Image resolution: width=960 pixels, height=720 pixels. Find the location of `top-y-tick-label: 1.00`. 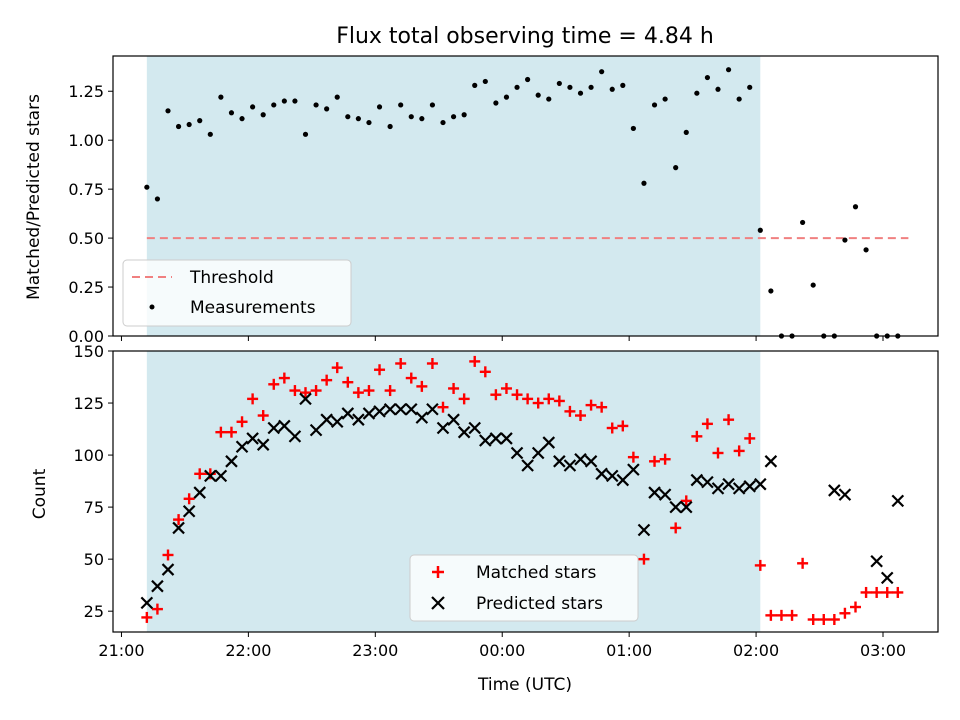

top-y-tick-label: 1.00 is located at coordinates (86, 140).